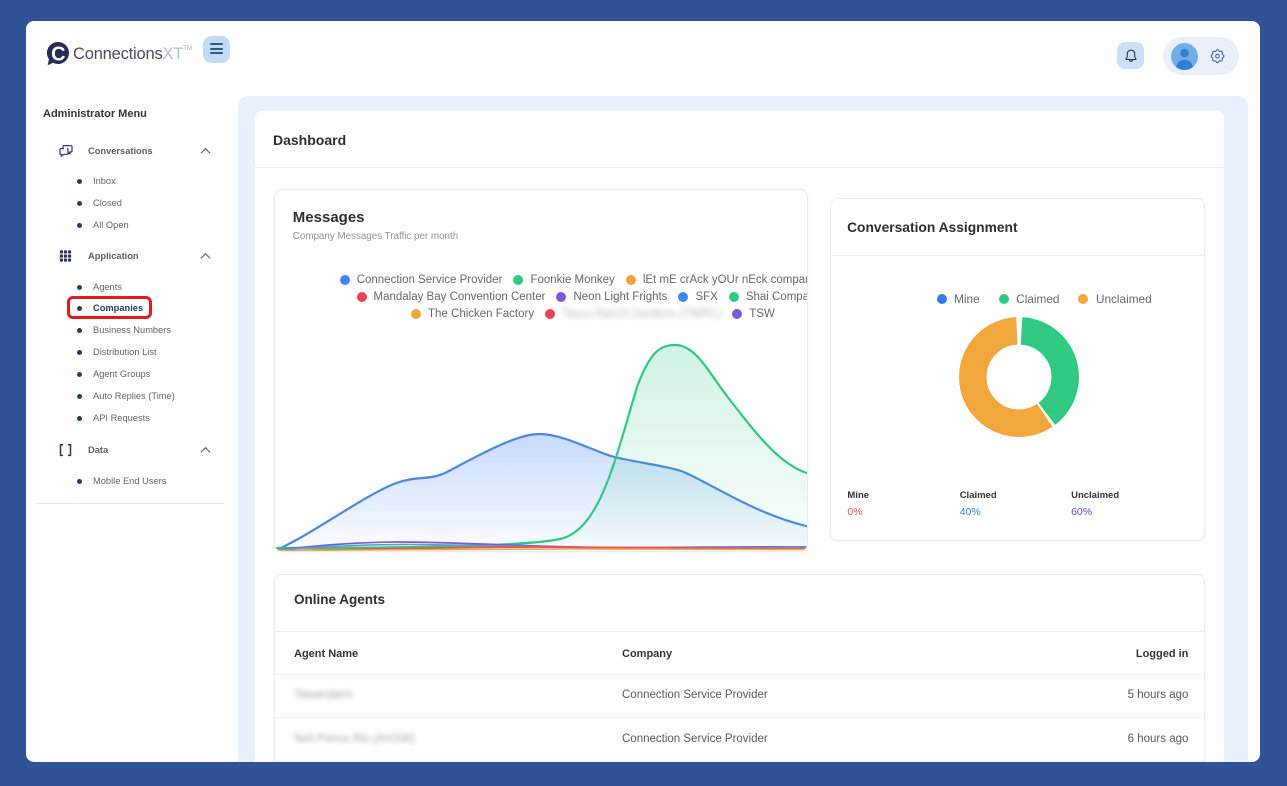 The height and width of the screenshot is (786, 1287). Describe the element at coordinates (58, 55) in the screenshot. I see `svg-text: C` at that location.